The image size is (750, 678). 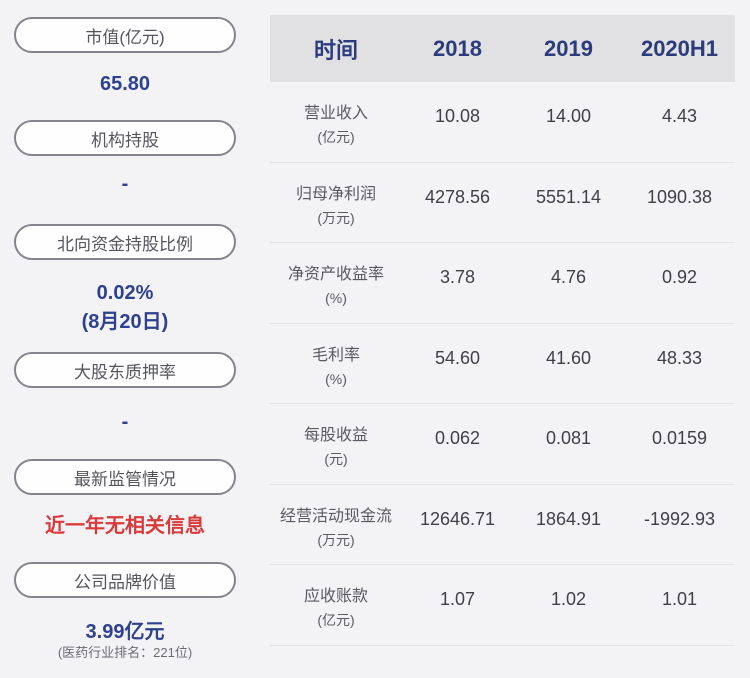 I want to click on row-label: 经营活动现金流 (万元), so click(x=336, y=525).